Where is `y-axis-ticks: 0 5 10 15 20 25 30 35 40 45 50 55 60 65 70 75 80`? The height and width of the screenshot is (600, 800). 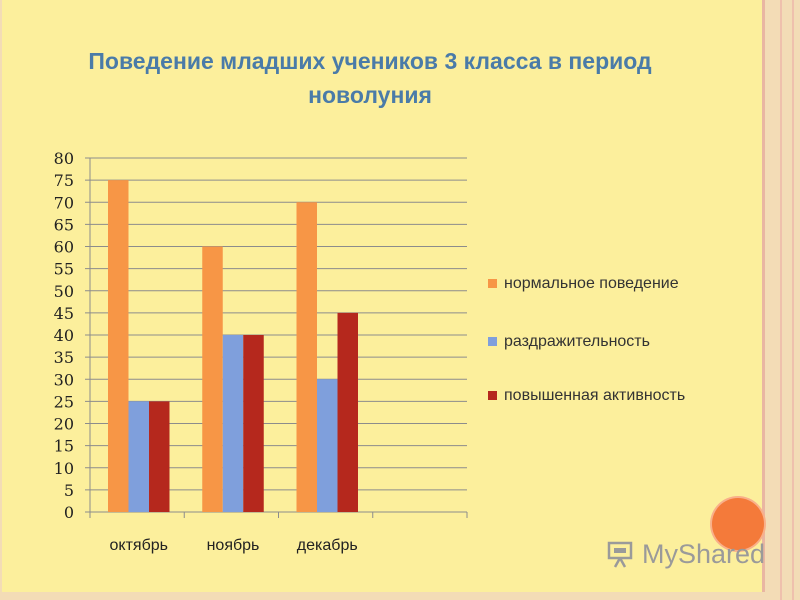 y-axis-ticks: 0 5 10 15 20 25 30 35 40 45 50 55 60 65 70 75 80 is located at coordinates (64, 335).